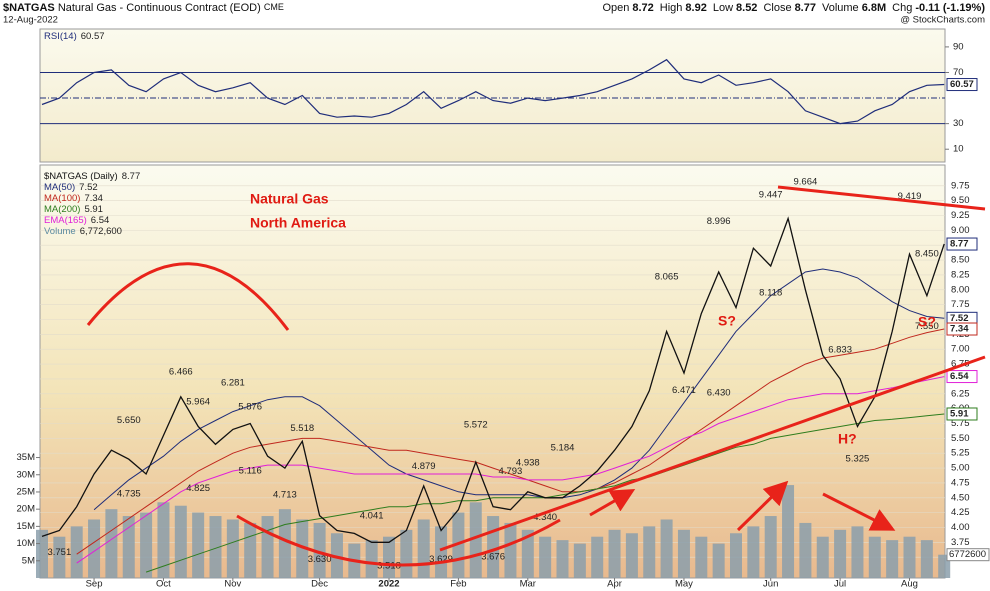 This screenshot has width=990, height=591. Describe the element at coordinates (163, 584) in the screenshot. I see `x-tick-label: Oct` at that location.